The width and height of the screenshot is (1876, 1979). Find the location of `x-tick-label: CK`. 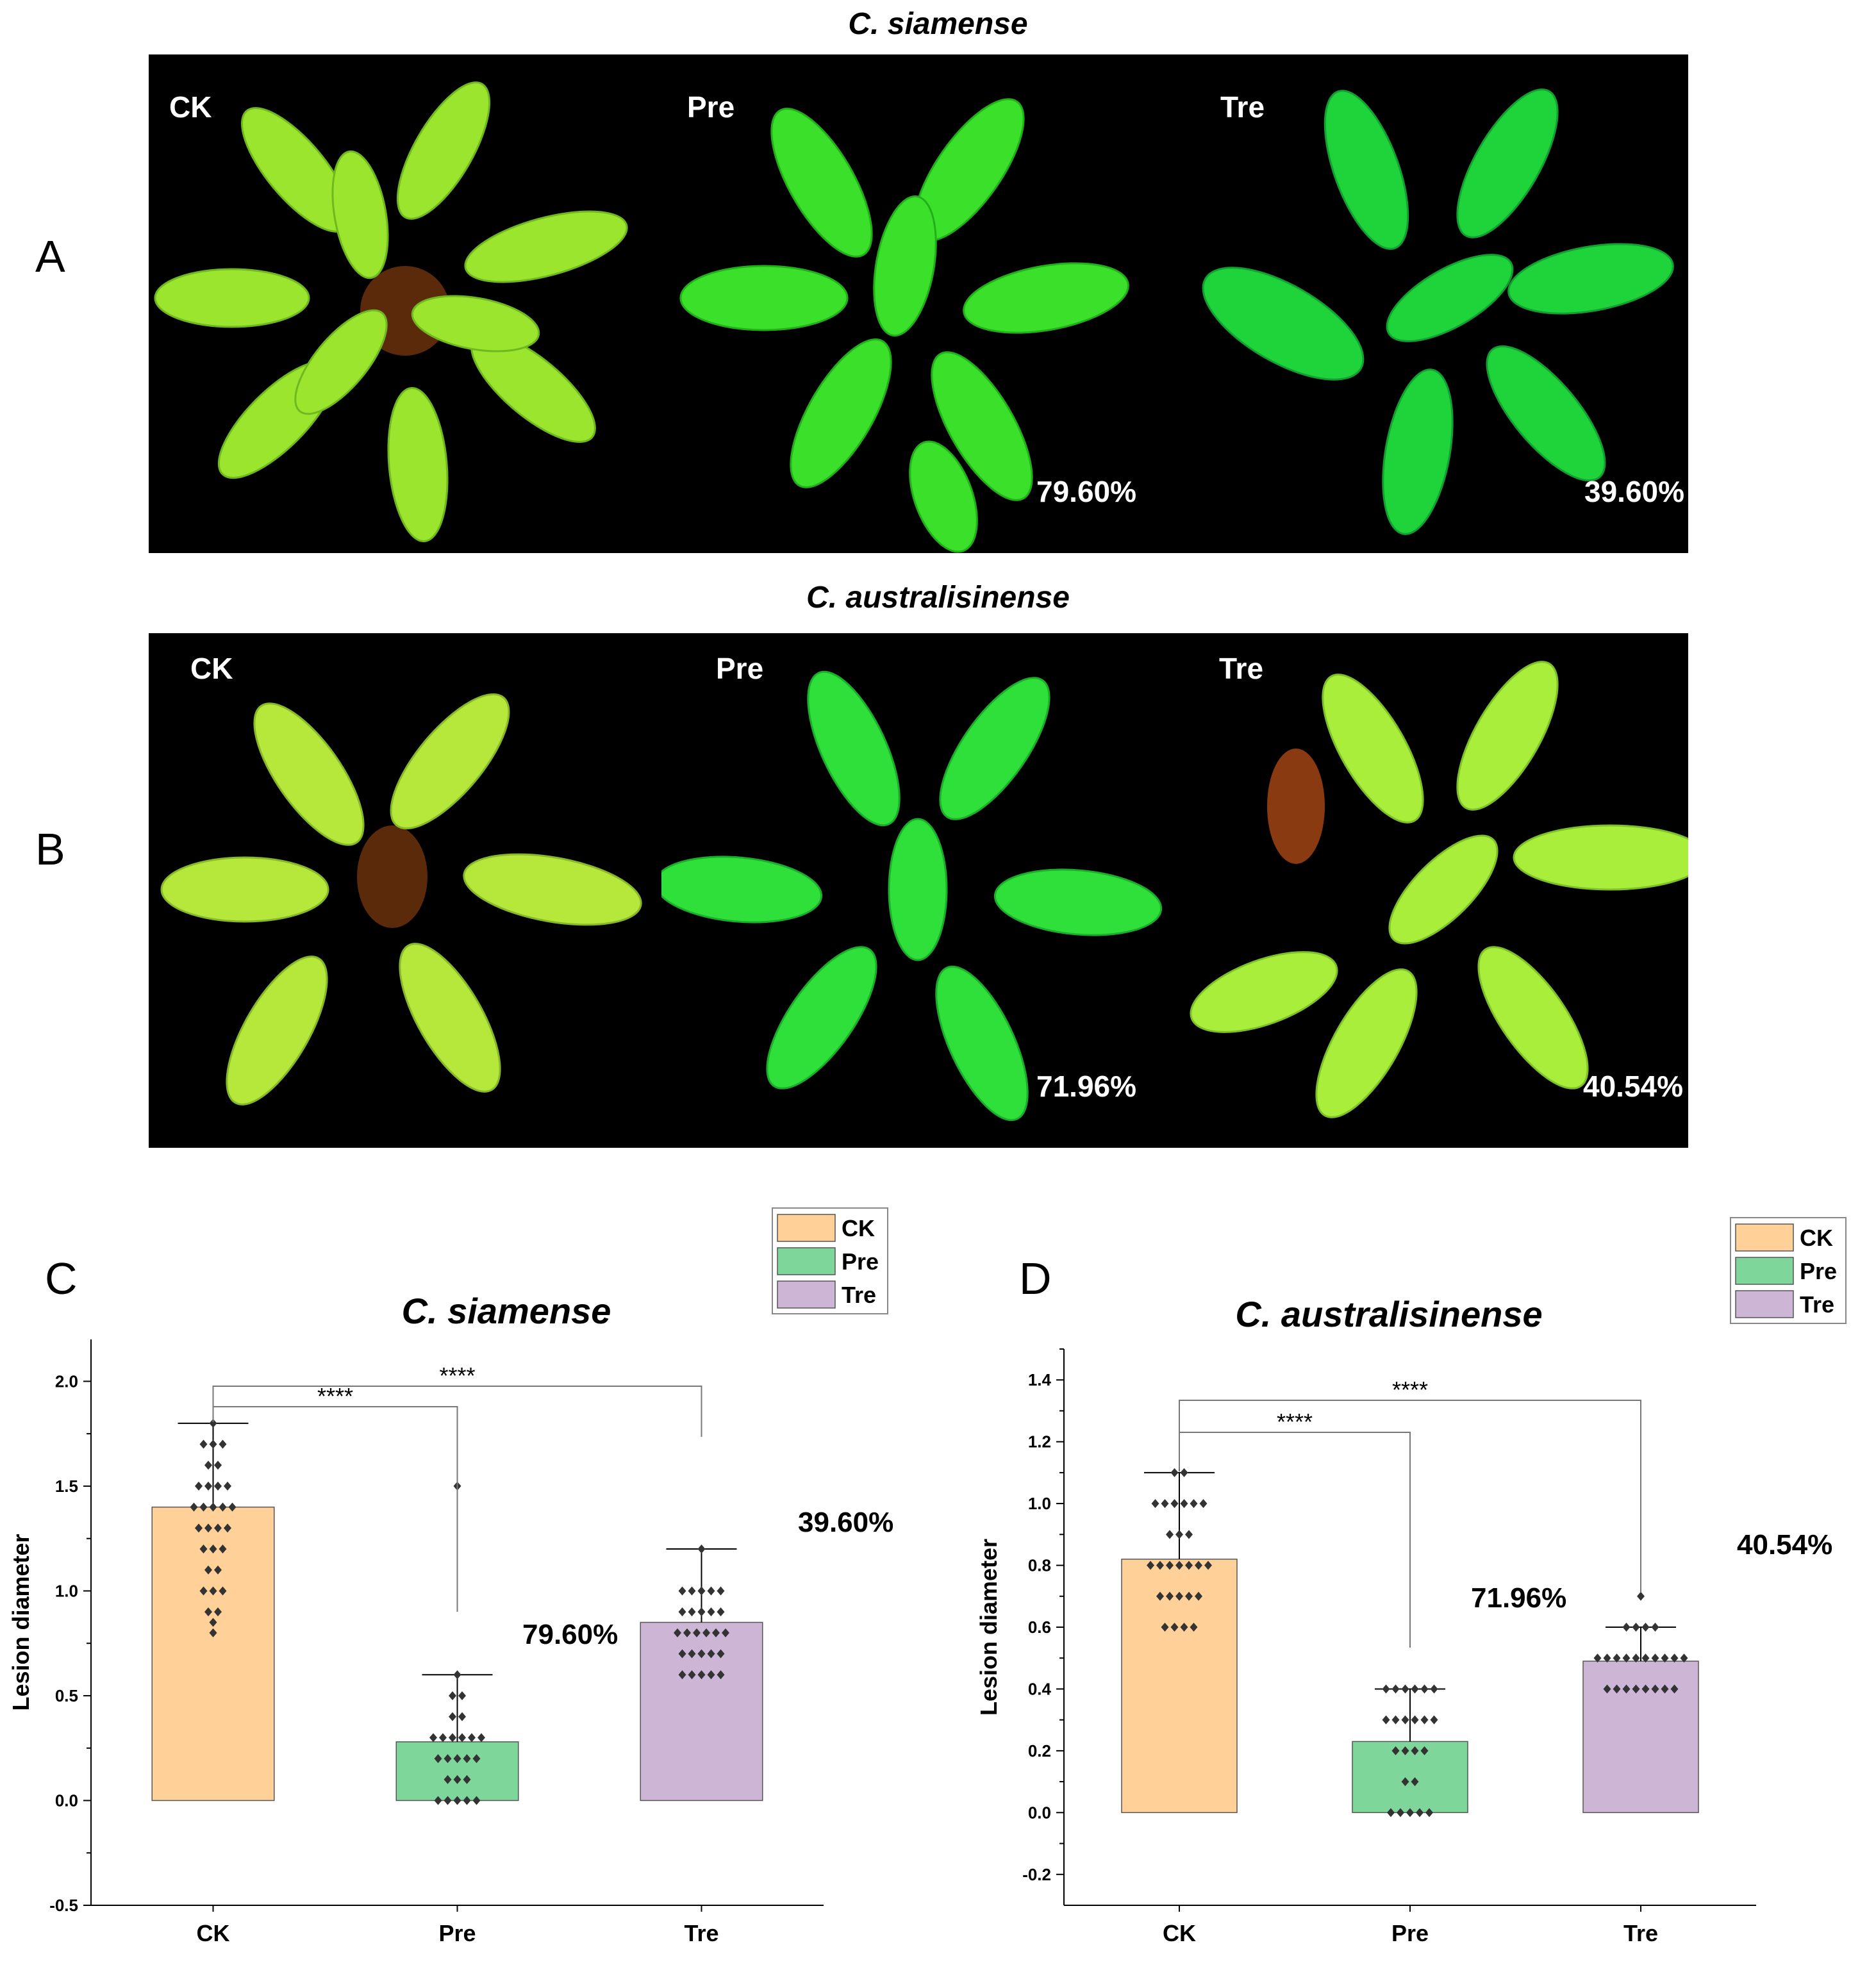

x-tick-label: CK is located at coordinates (213, 1933).